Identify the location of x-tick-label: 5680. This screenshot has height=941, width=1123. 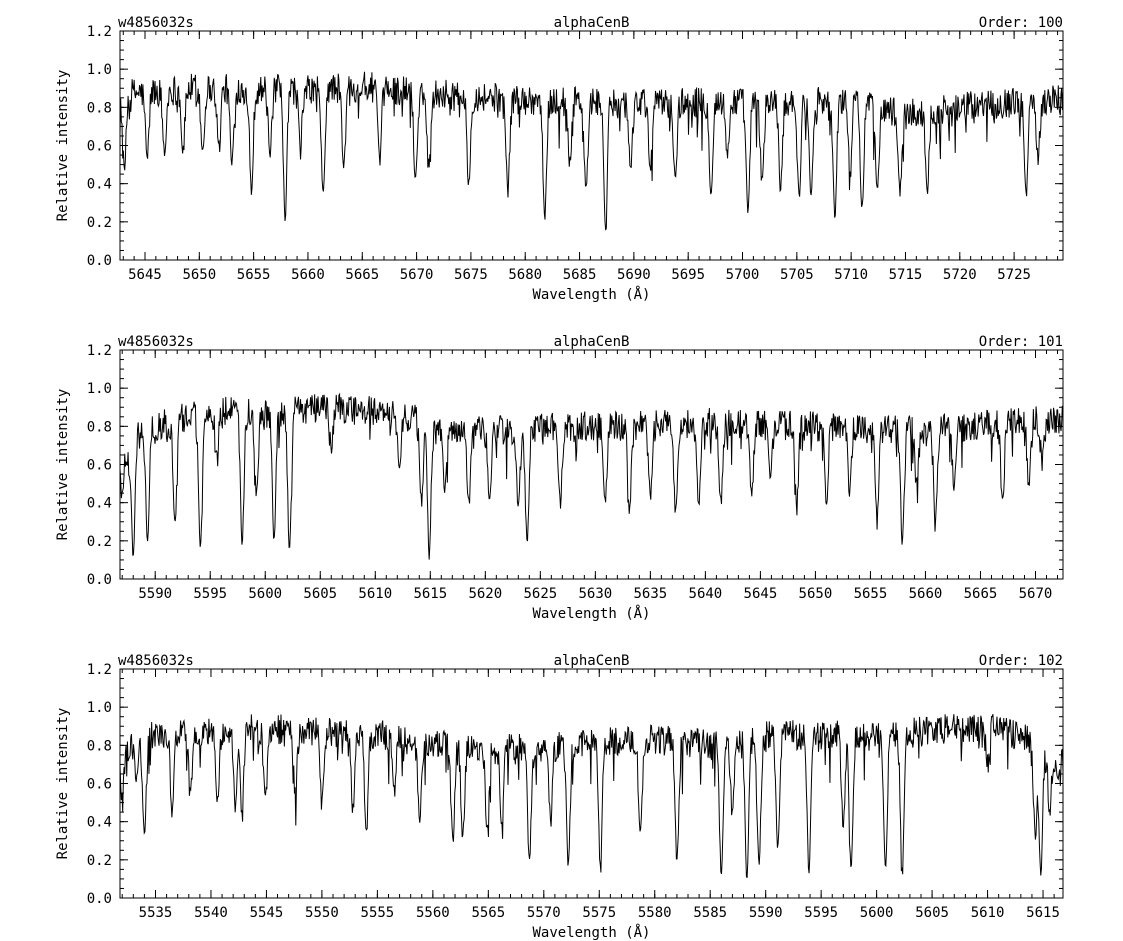
(525, 275).